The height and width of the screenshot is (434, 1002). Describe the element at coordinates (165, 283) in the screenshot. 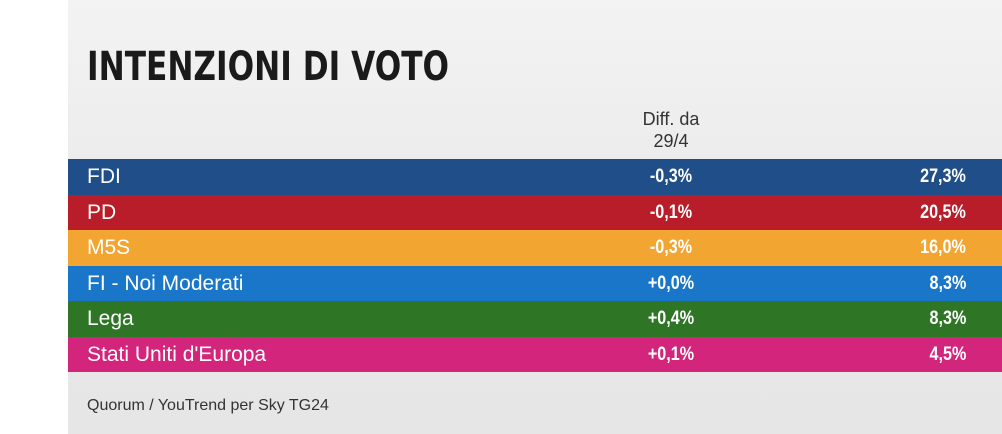

I see `party-name: FI - Noi Moderati` at that location.